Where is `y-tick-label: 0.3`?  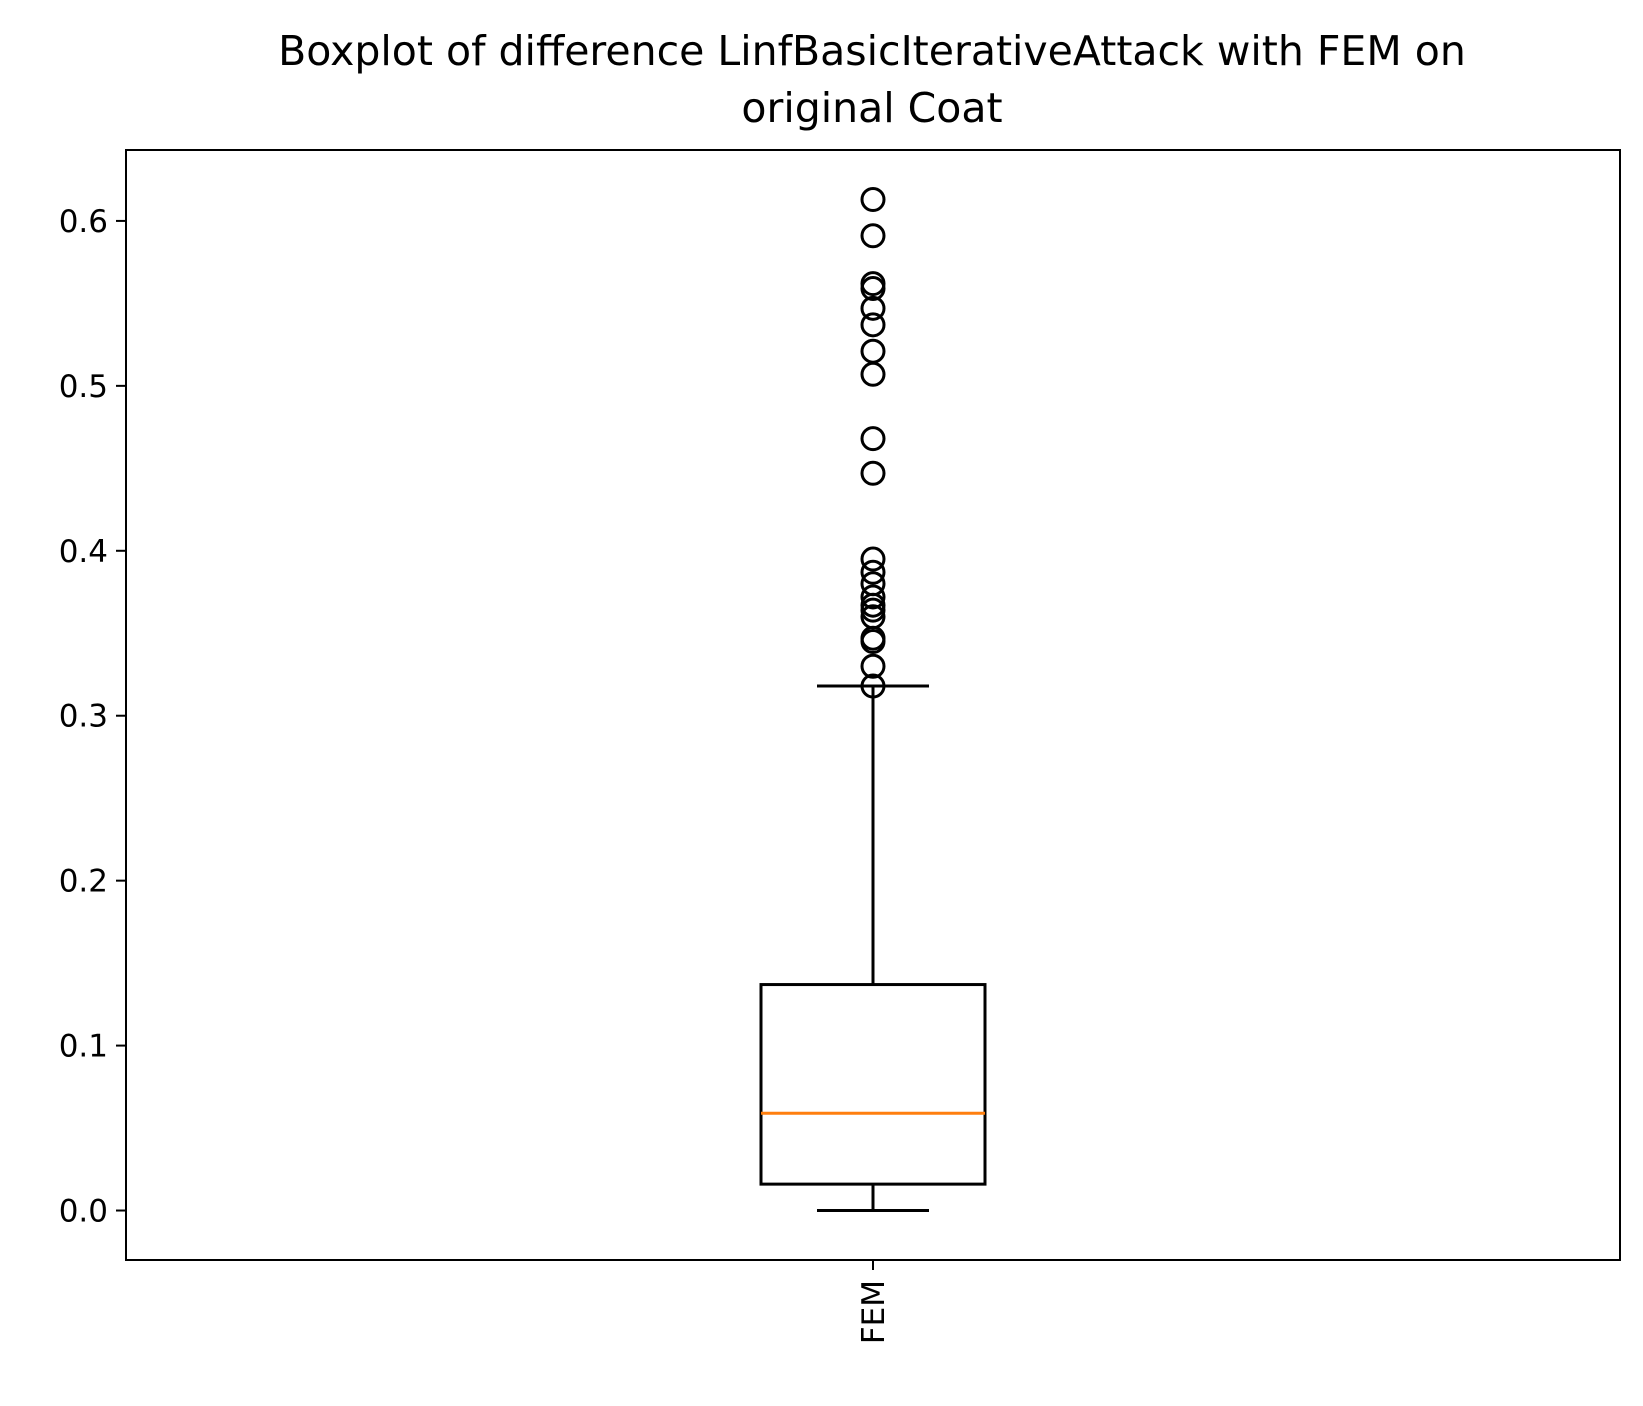
y-tick-label: 0.3 is located at coordinates (83, 717).